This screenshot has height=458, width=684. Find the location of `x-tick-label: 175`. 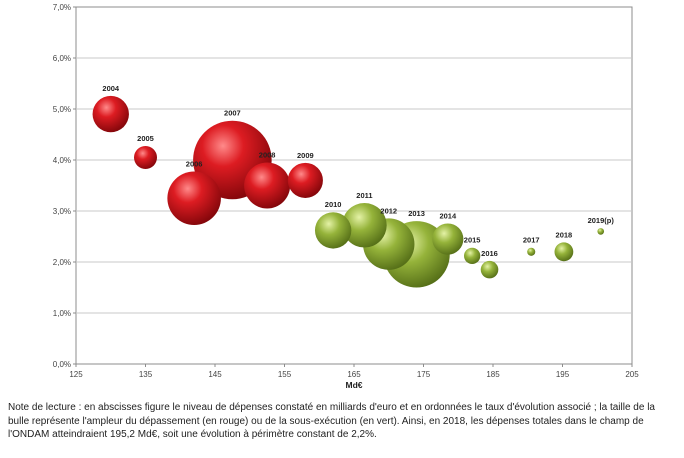

x-tick-label: 175 is located at coordinates (424, 374).